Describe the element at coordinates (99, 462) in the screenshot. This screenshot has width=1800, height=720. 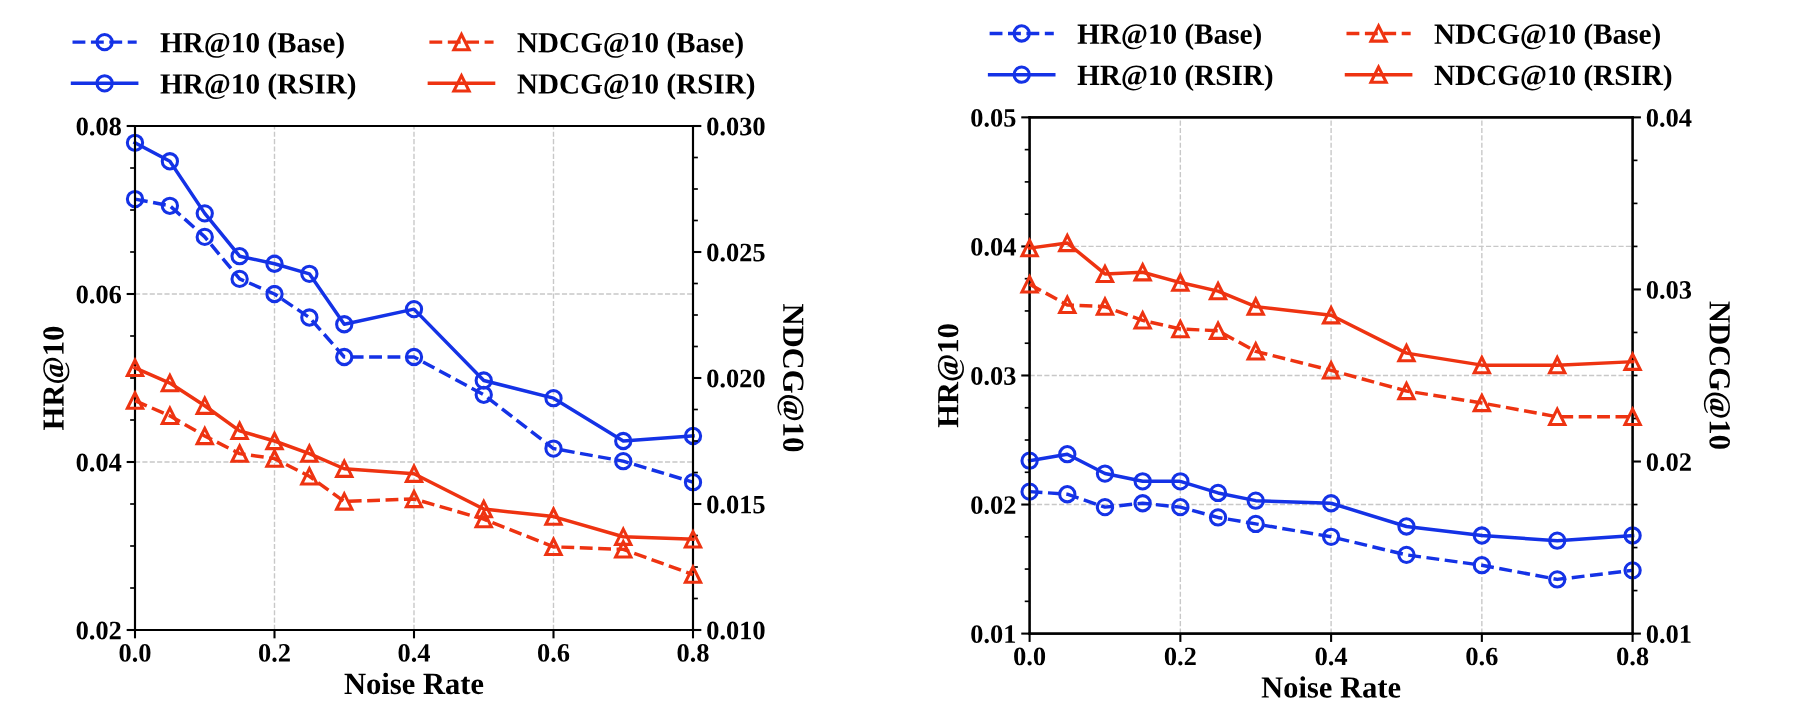
I see `y-tick-label: 0.04` at that location.